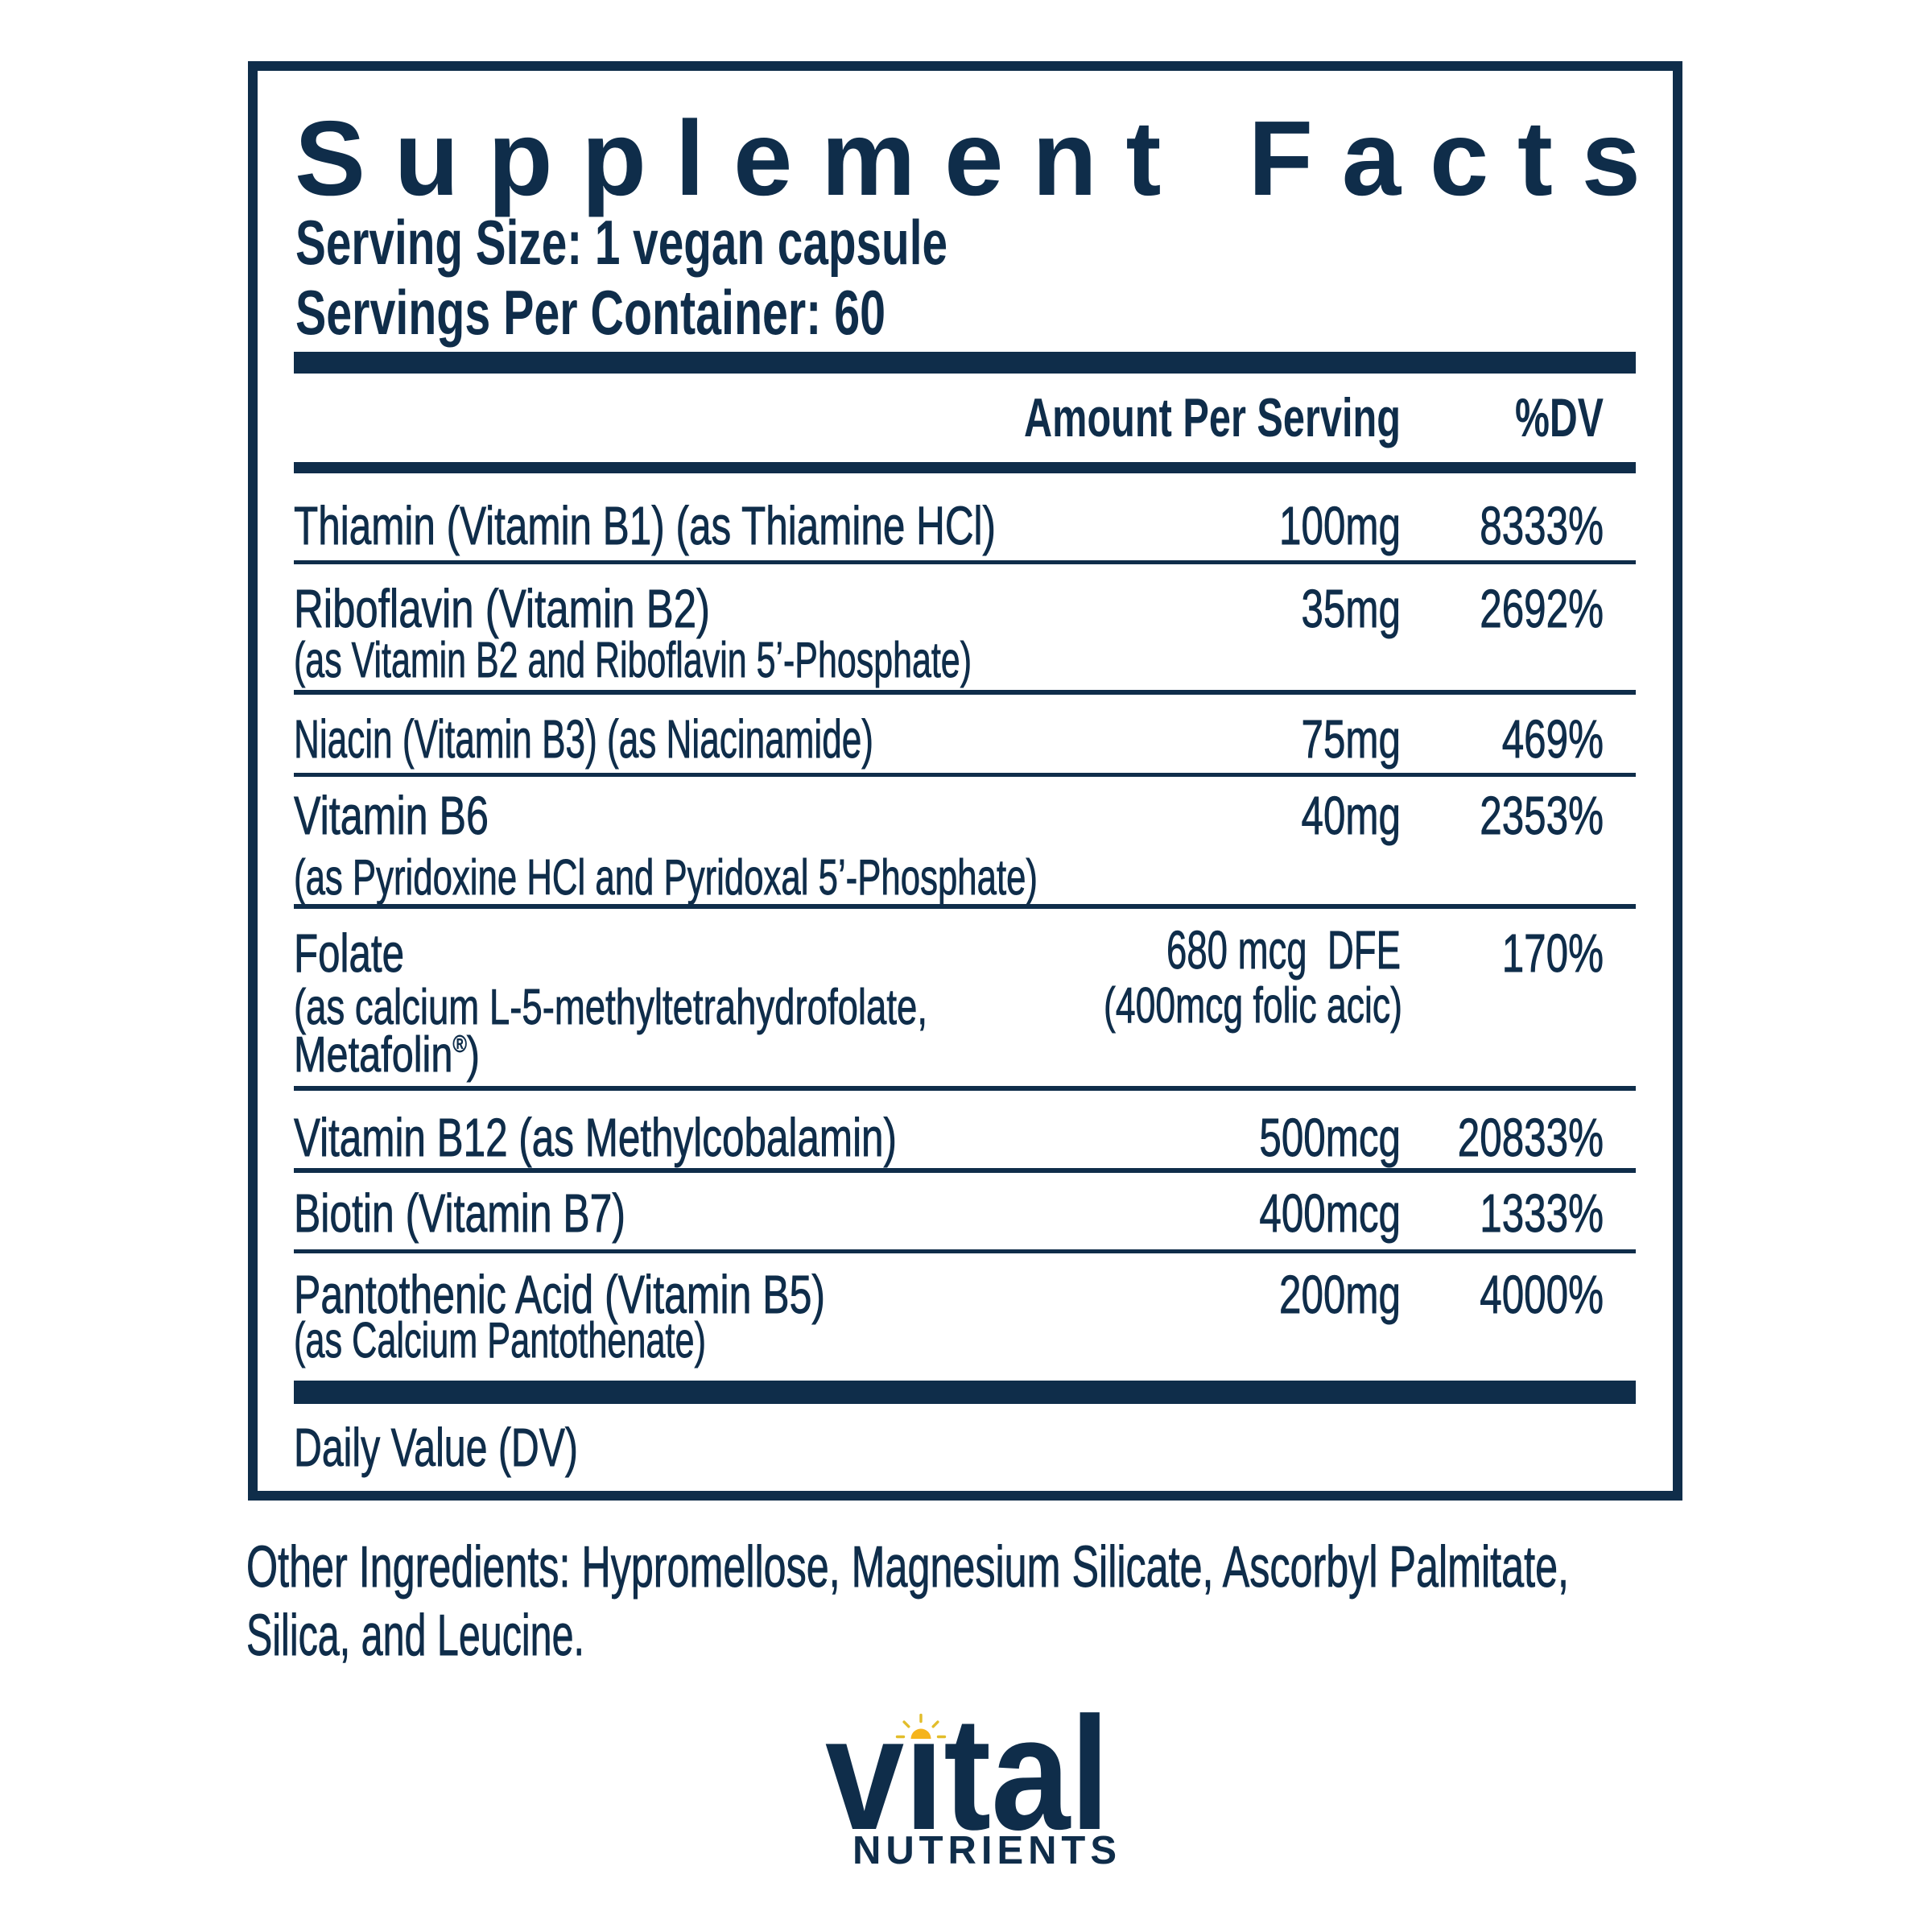  Describe the element at coordinates (349, 953) in the screenshot. I see `svg-text: Folate` at that location.